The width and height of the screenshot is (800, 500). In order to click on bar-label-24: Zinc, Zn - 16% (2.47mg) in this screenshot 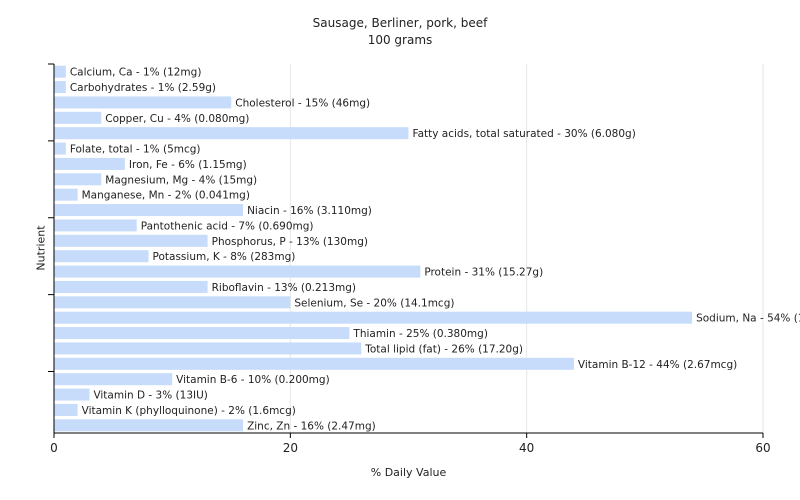, I will do `click(311, 426)`.